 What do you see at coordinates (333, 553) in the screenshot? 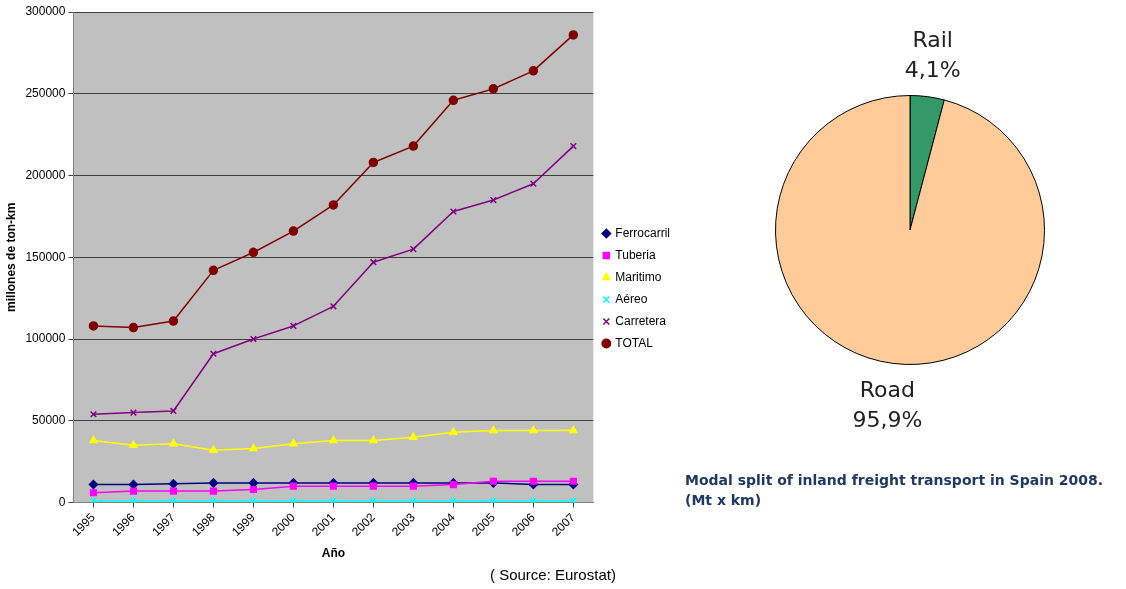
I see `x-axis-title: Año` at bounding box center [333, 553].